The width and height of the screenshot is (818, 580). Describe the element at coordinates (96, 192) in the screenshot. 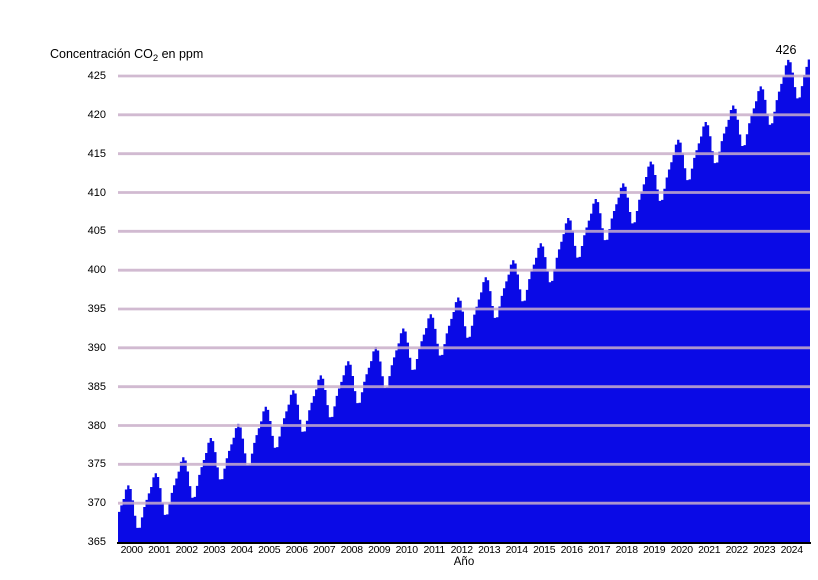

I see `y-tick-label-410: 410` at that location.